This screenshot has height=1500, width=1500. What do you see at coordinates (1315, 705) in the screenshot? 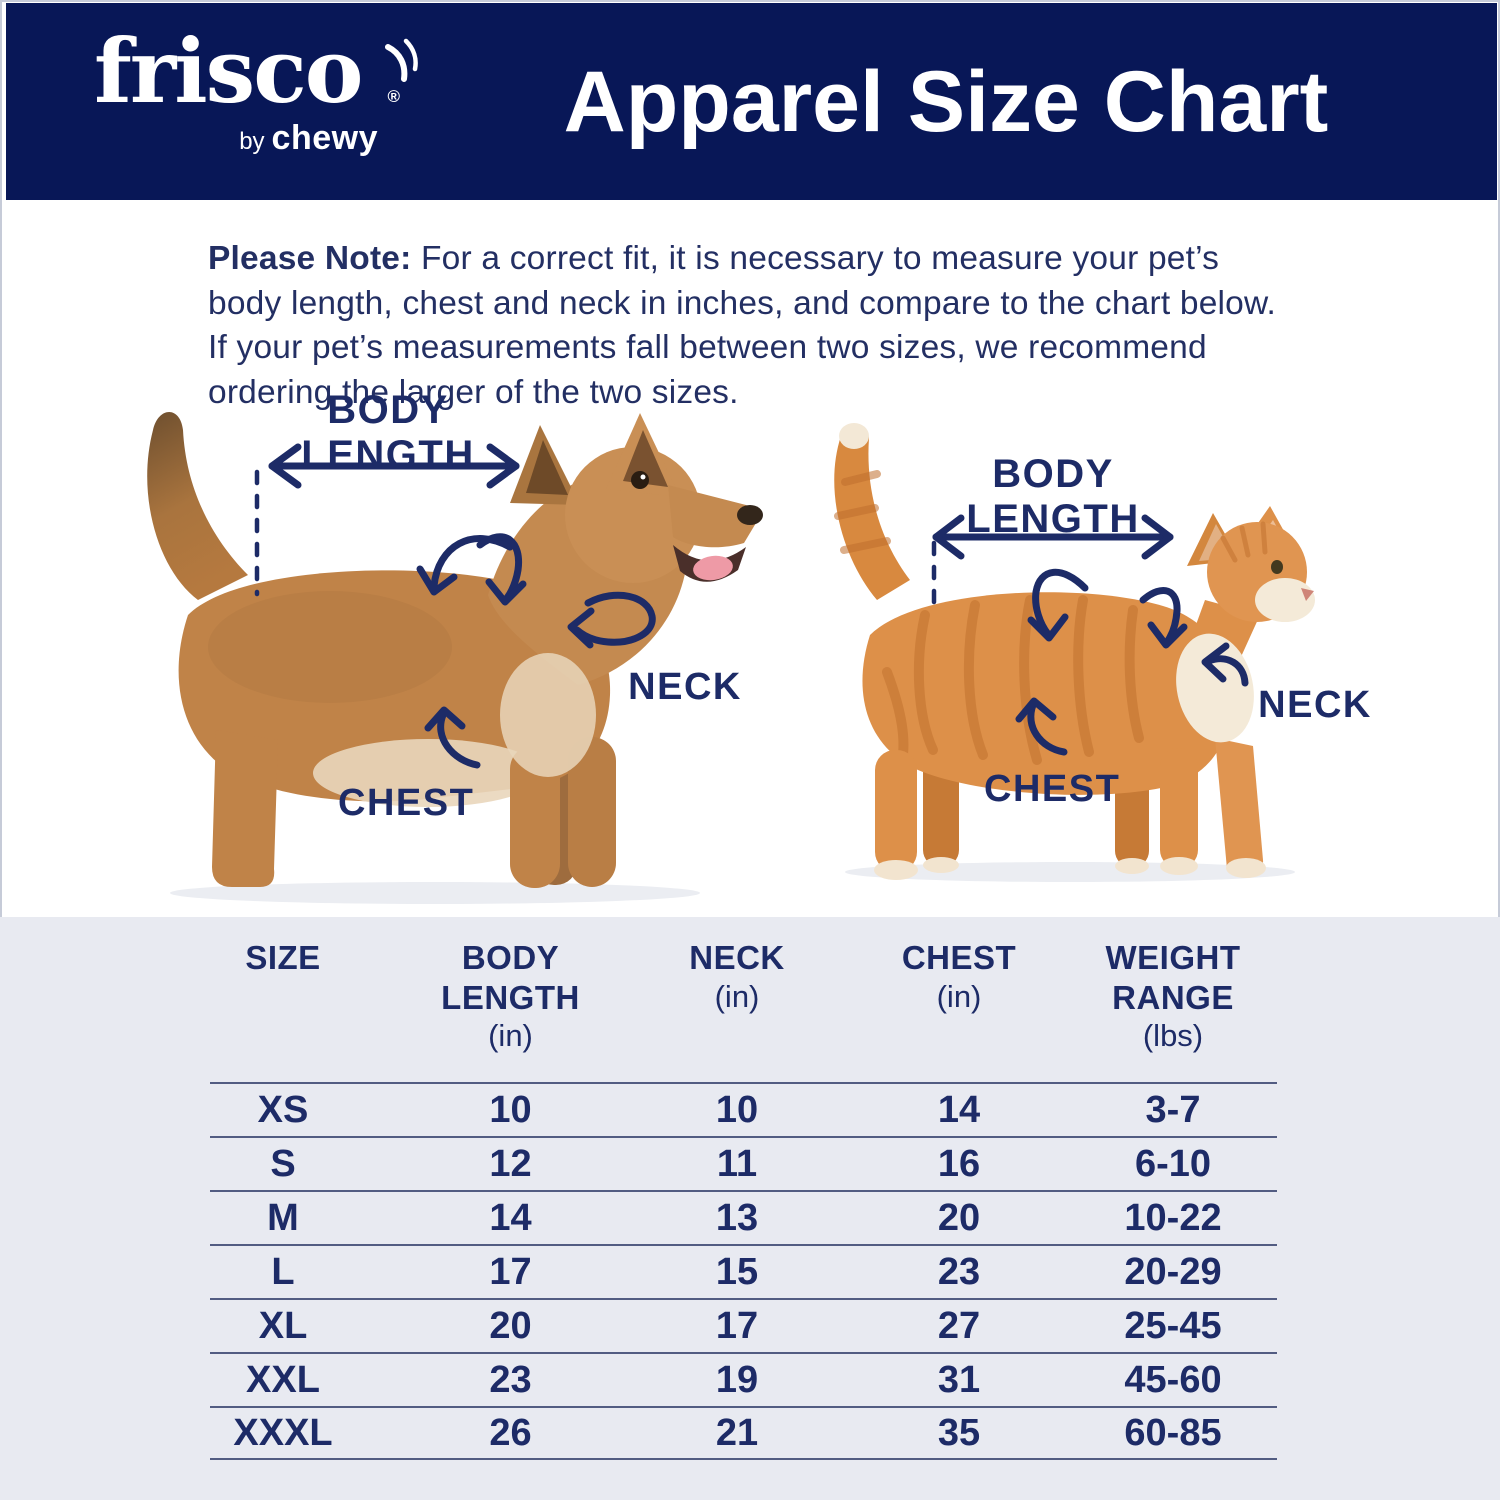
I see `cat-neck-label: NECK` at bounding box center [1315, 705].